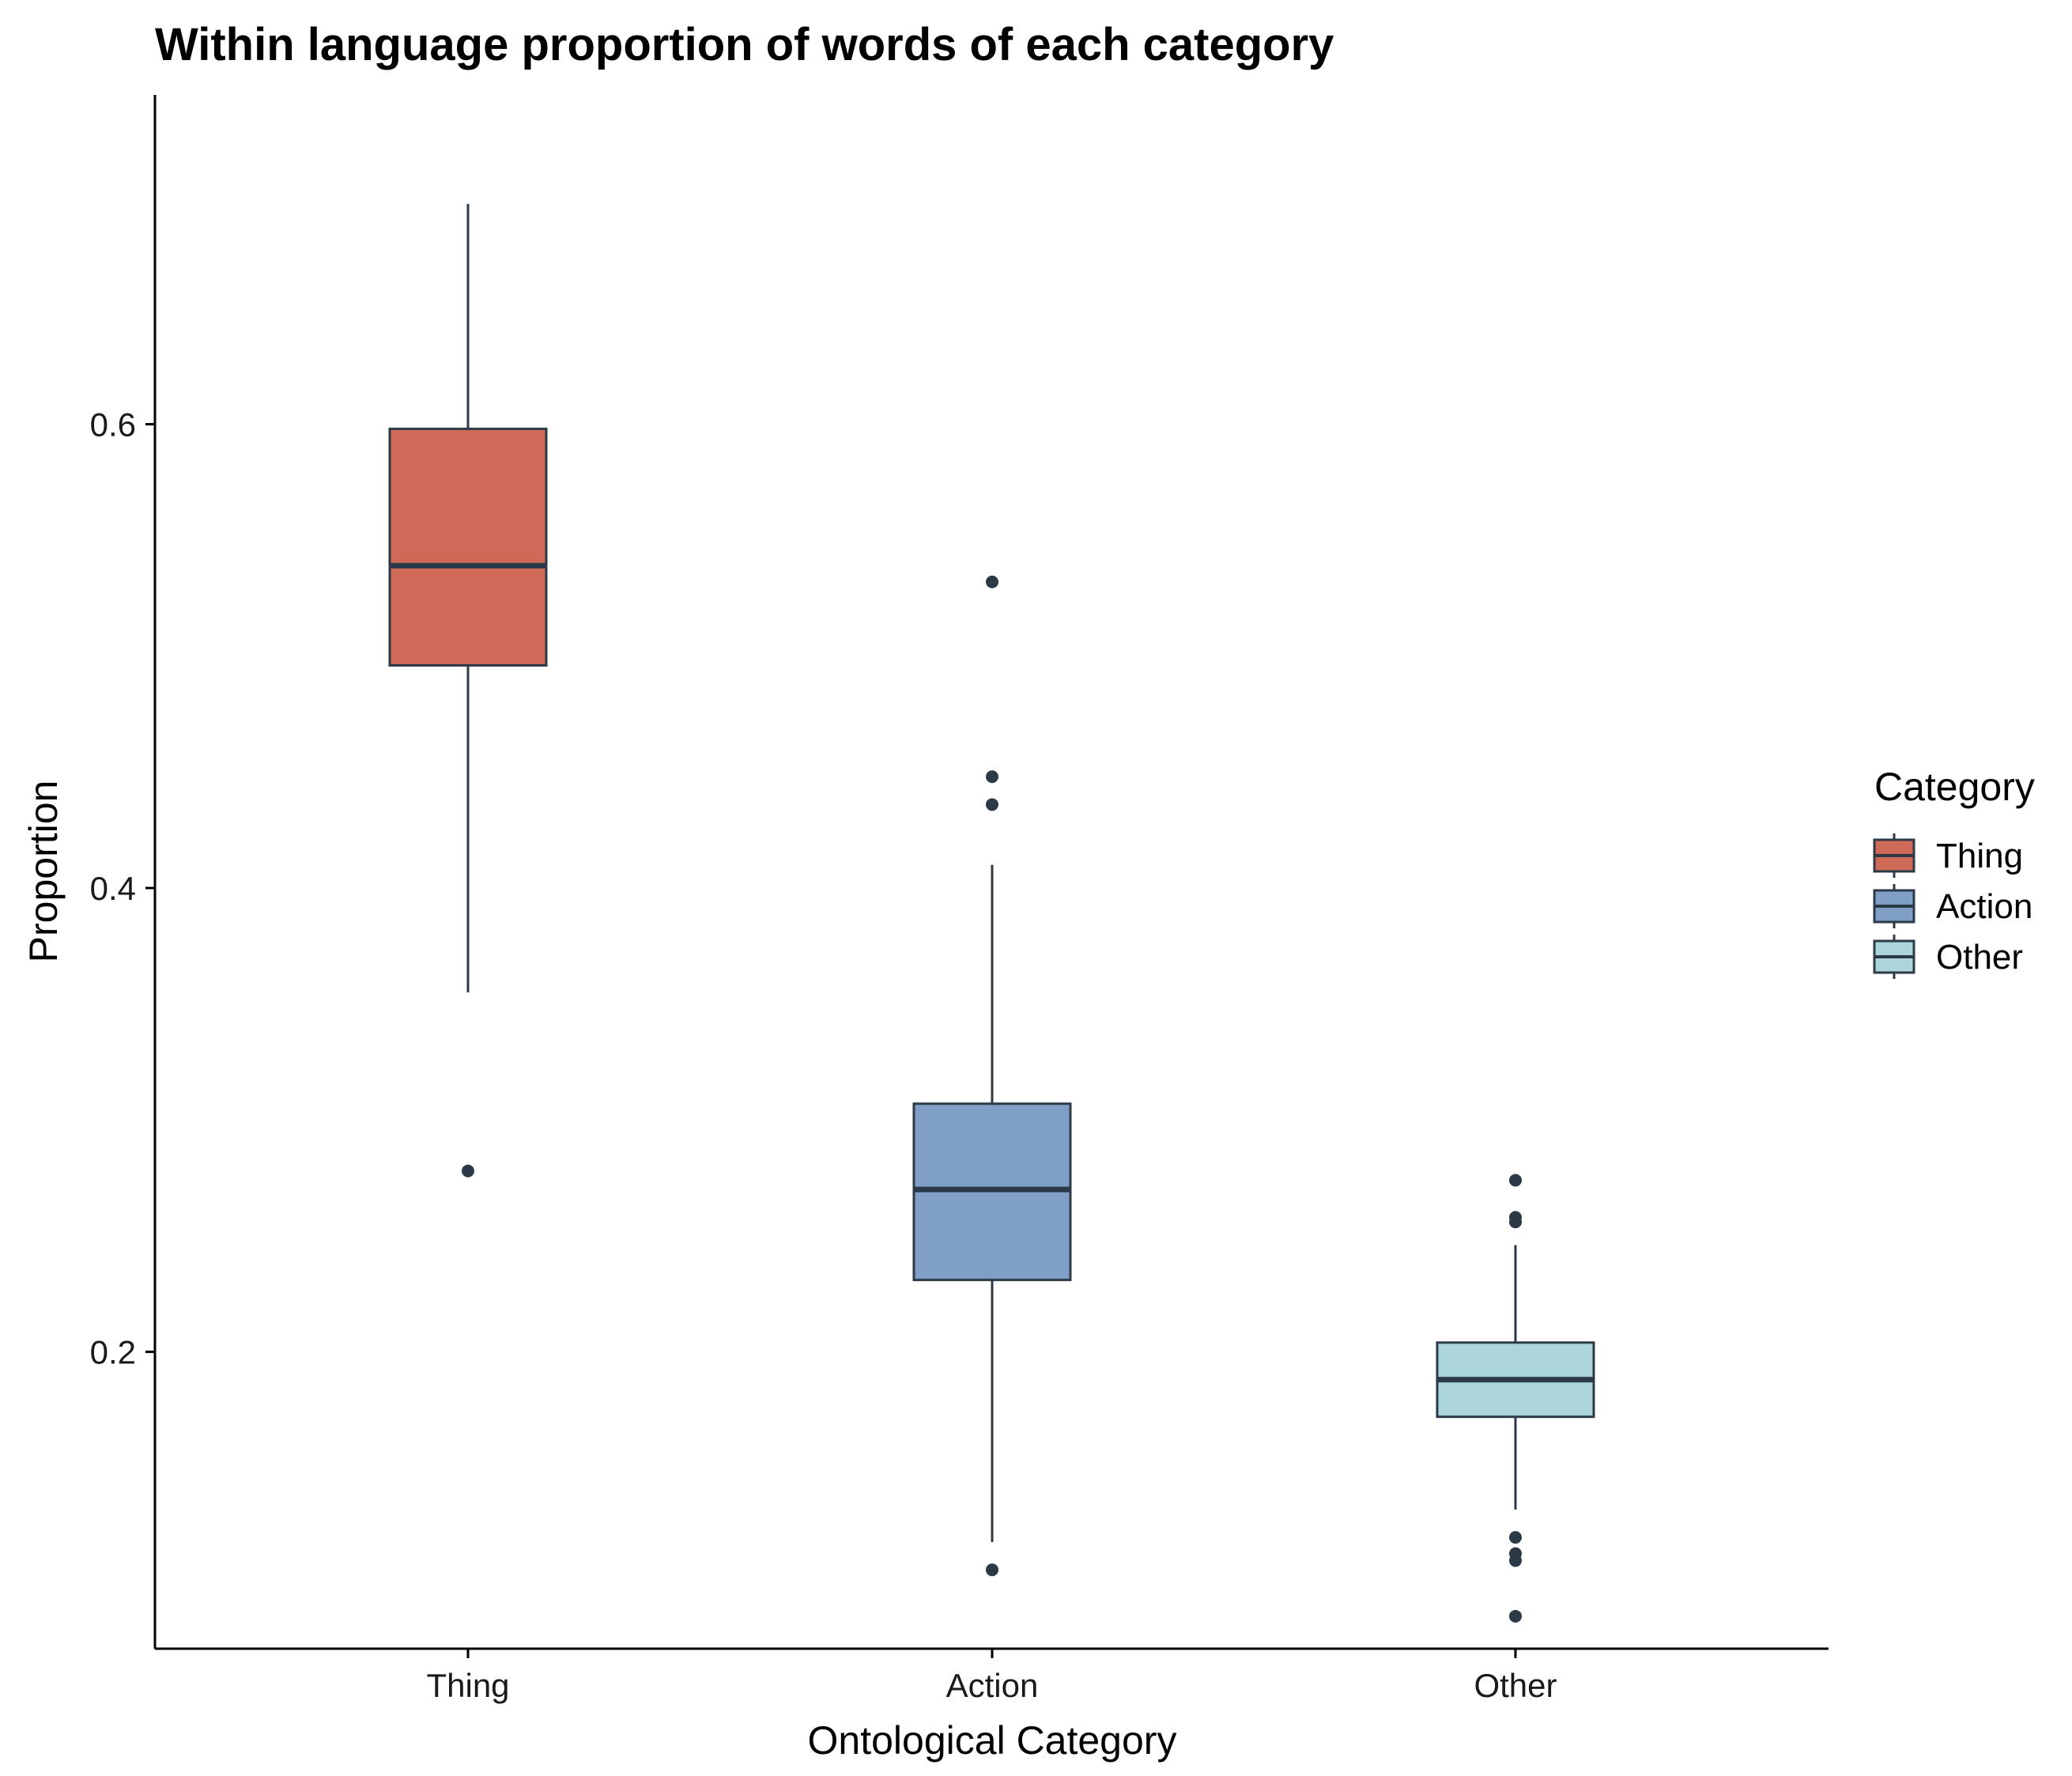  What do you see at coordinates (44, 871) in the screenshot?
I see `y-axis-title: Proportion` at bounding box center [44, 871].